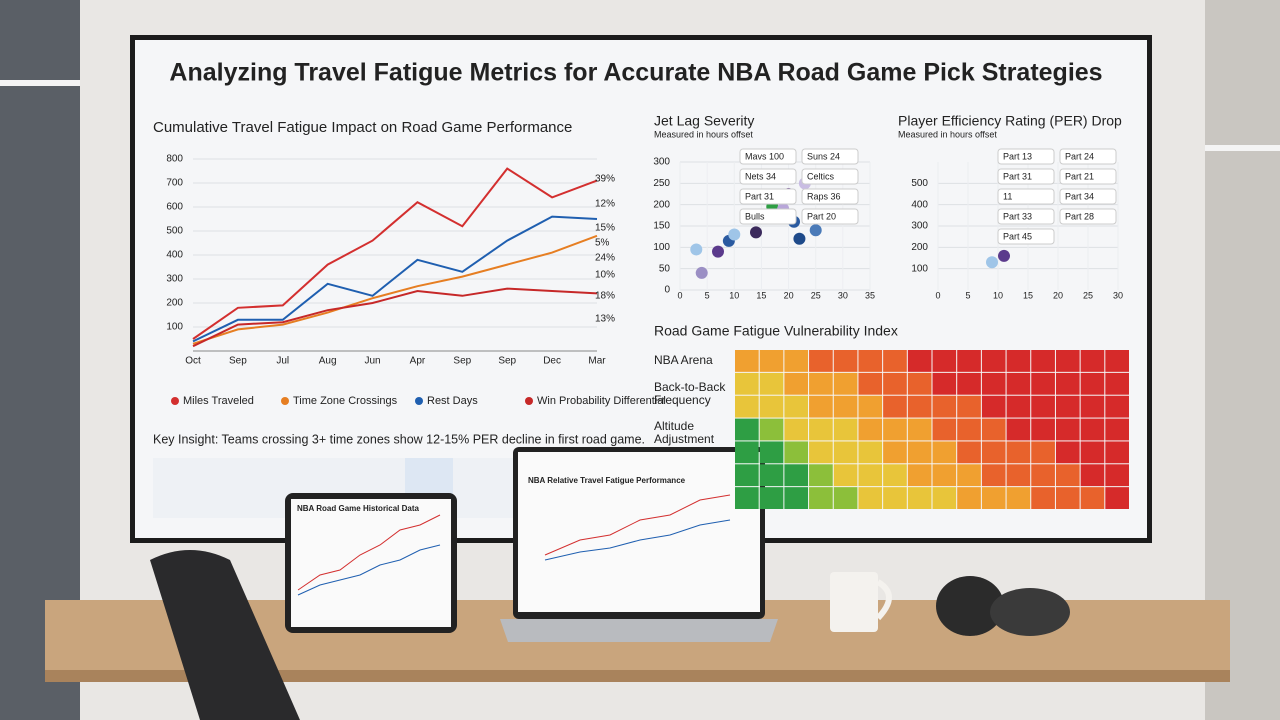 The width and height of the screenshot is (1280, 720). I want to click on end-label: 13%, so click(605, 319).